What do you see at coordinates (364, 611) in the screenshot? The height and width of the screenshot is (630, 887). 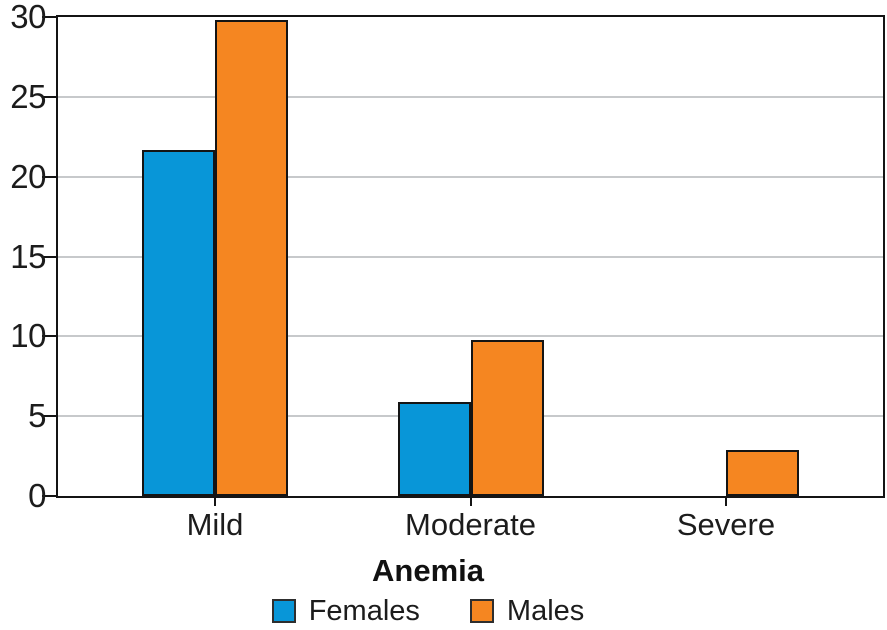 I see `legend-label-females: Females` at bounding box center [364, 611].